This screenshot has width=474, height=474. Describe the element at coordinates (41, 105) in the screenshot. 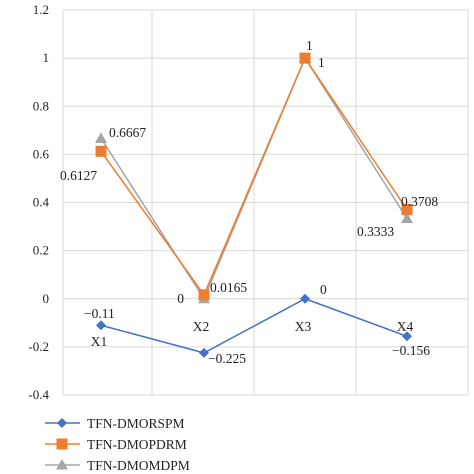

I see `y-tick-label: 0.8` at that location.